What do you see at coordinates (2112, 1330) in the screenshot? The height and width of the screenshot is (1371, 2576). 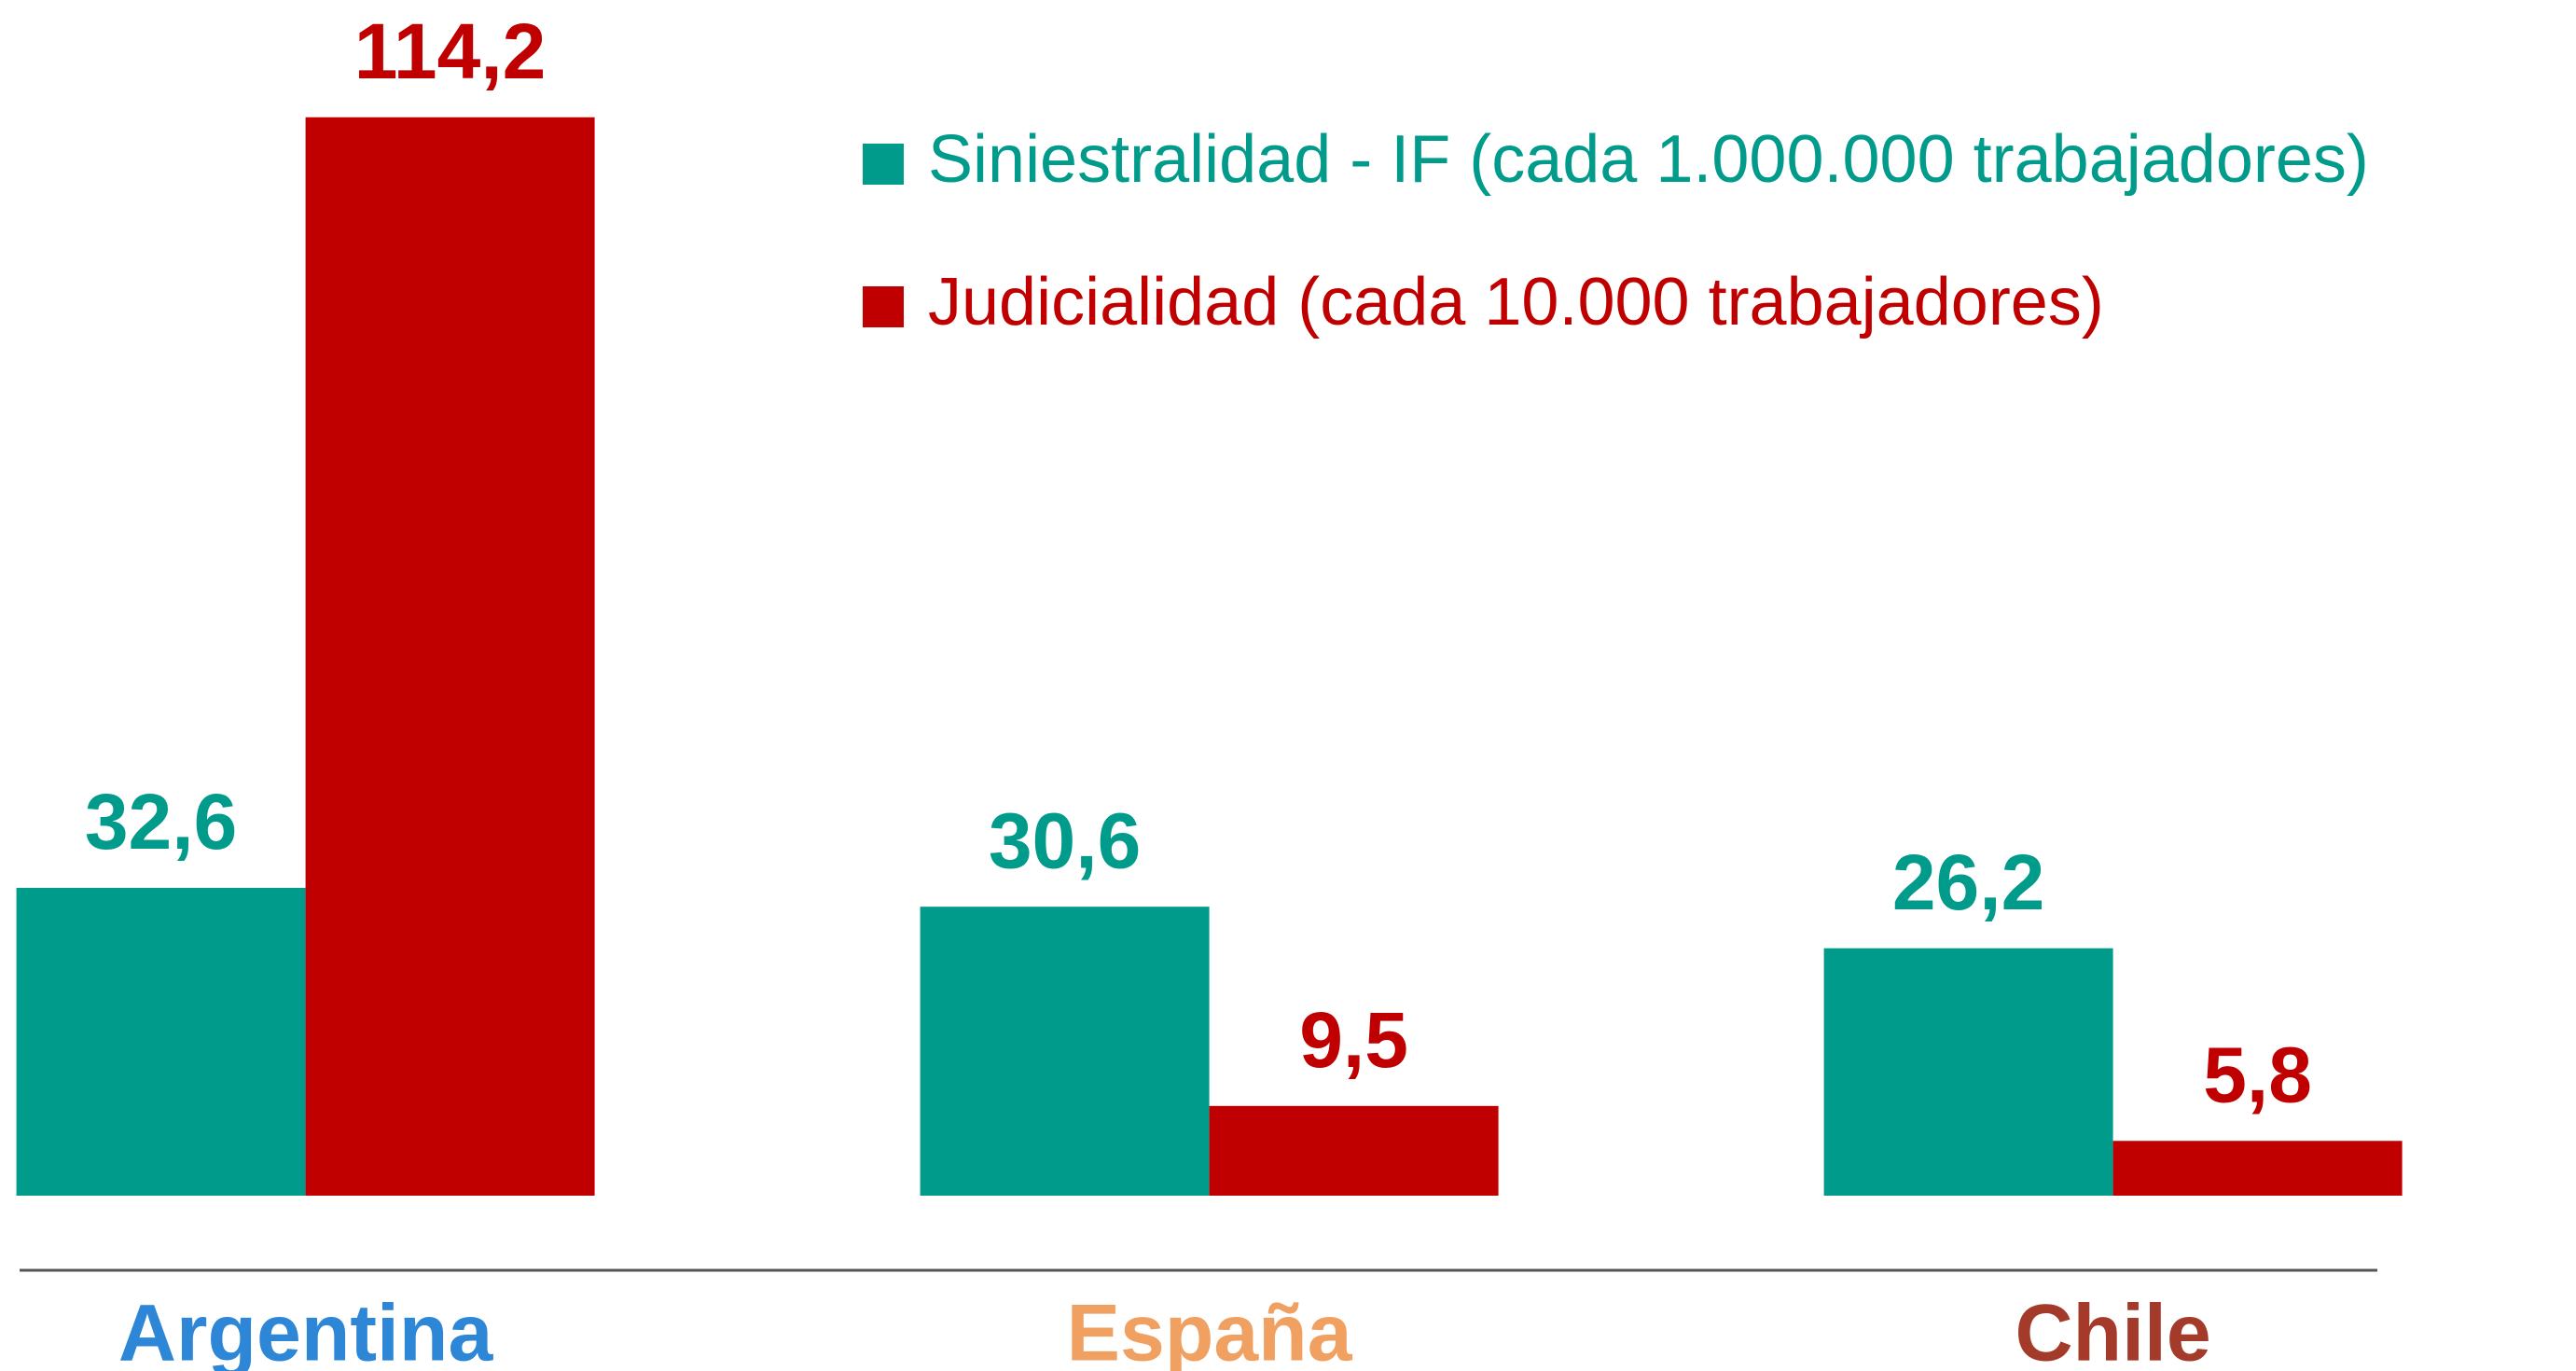 I see `x-tick-label: Chile` at bounding box center [2112, 1330].